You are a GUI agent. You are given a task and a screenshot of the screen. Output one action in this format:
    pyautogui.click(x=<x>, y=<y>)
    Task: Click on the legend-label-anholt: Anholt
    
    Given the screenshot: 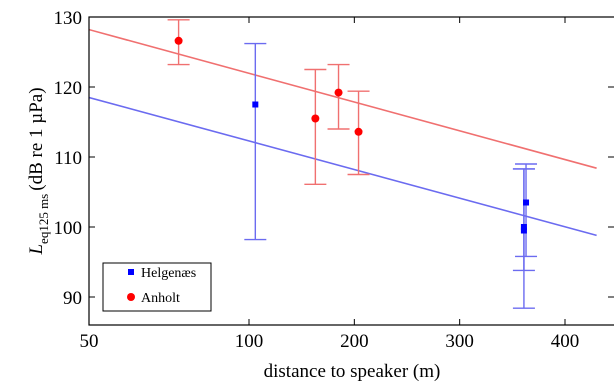 What is the action you would take?
    pyautogui.click(x=160, y=298)
    